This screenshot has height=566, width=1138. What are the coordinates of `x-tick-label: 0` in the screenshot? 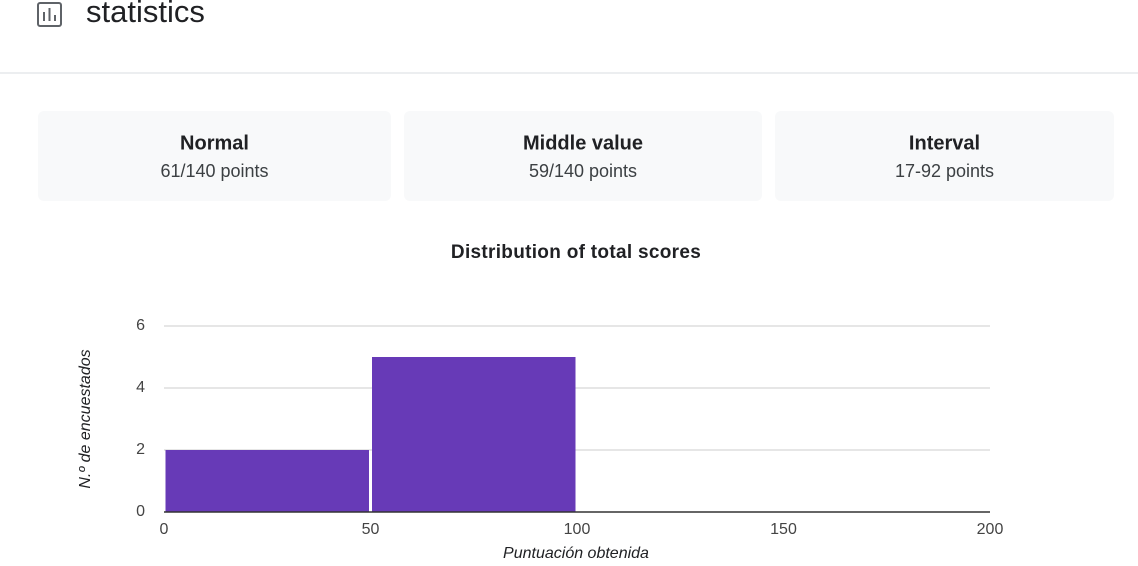 It's located at (164, 529).